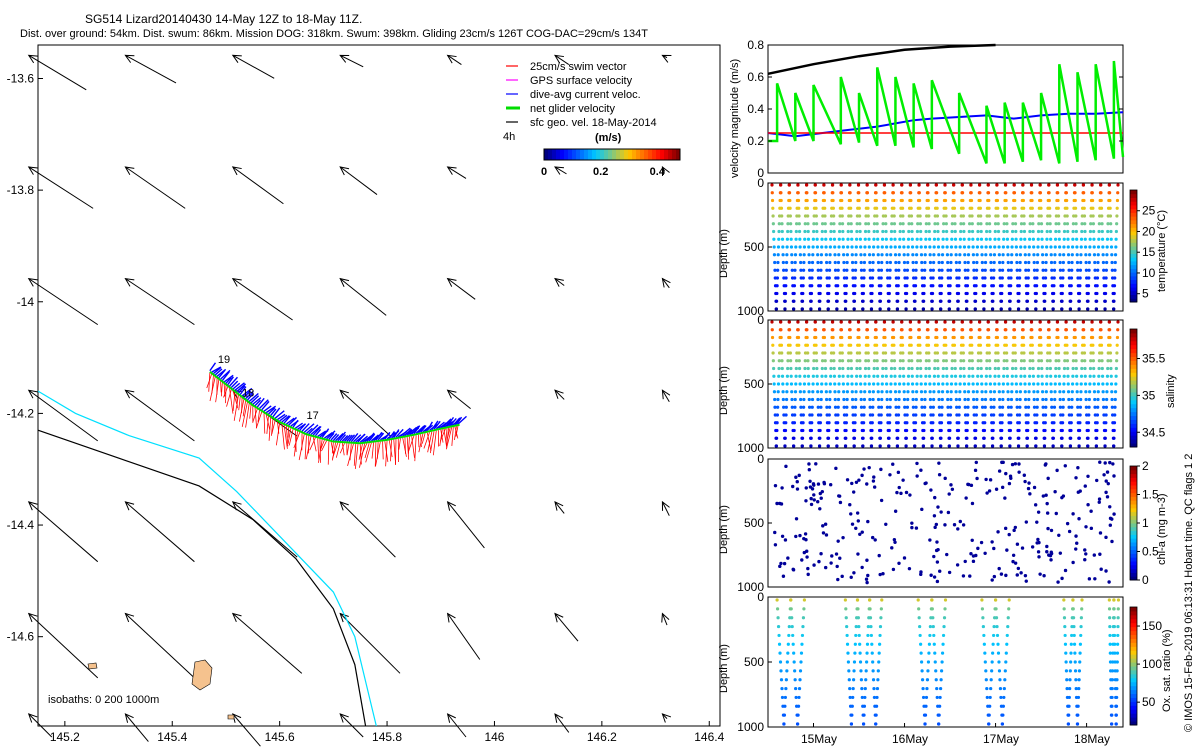  What do you see at coordinates (946, 103) in the screenshot?
I see `velocity-series` at bounding box center [946, 103].